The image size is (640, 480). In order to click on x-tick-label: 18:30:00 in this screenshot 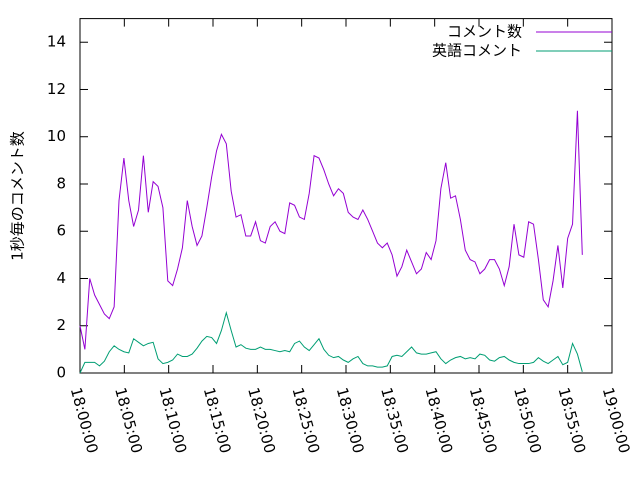, I will do `click(350, 421)`.